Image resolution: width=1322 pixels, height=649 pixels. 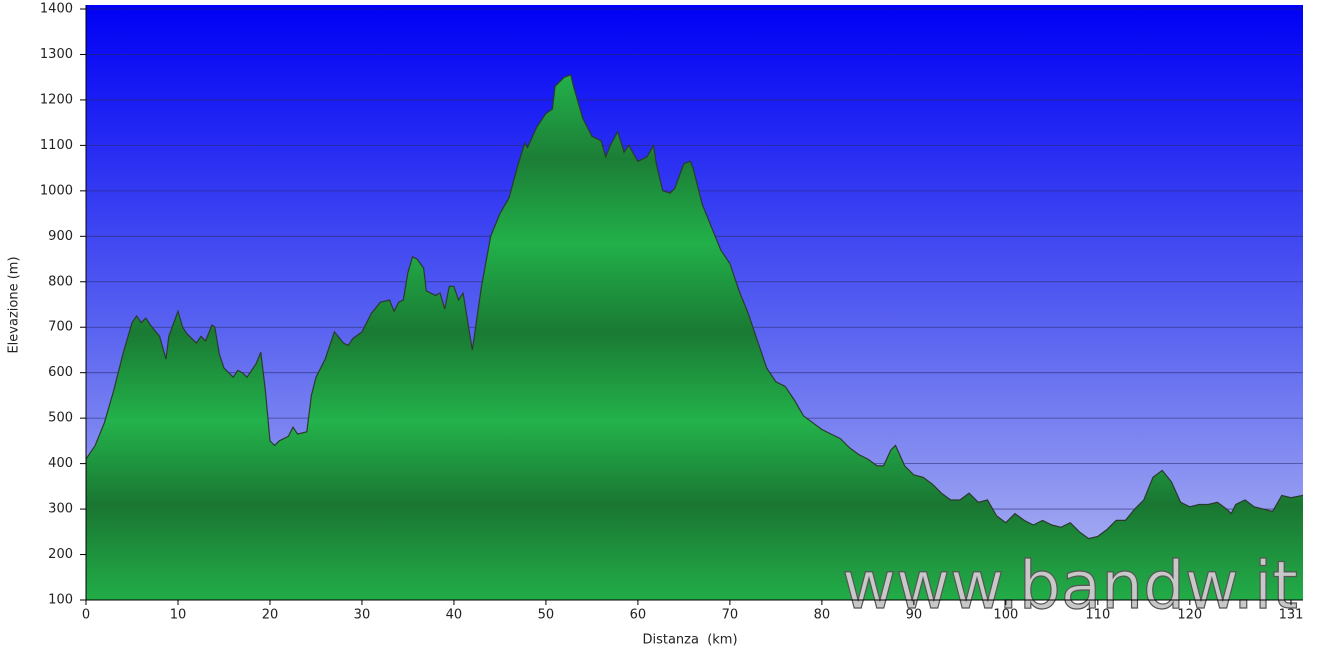 I want to click on x-tick-label: 30, so click(x=362, y=615).